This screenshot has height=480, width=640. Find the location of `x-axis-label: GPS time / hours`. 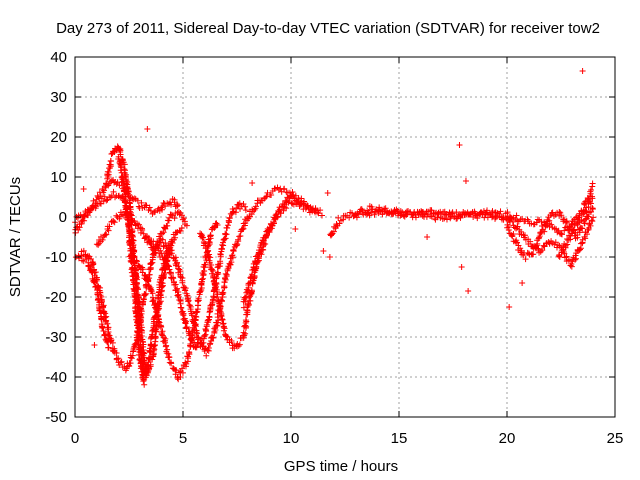

x-axis-label: GPS time / hours is located at coordinates (341, 466).